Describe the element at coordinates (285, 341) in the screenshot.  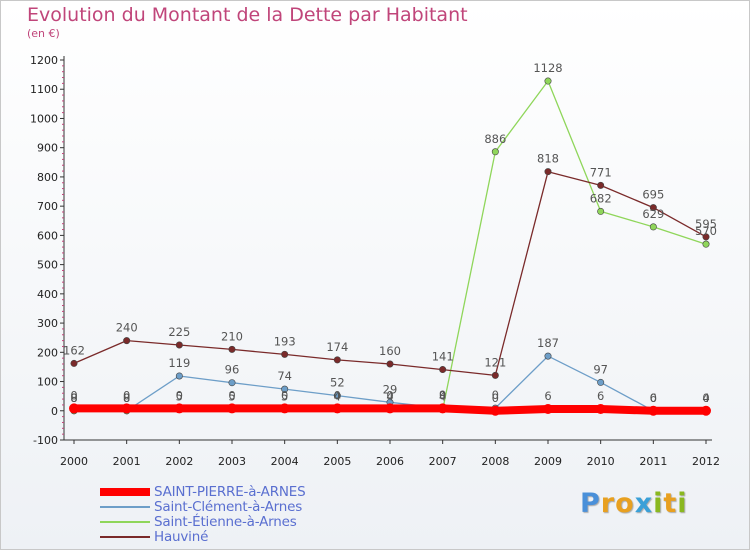
I see `data-label: 193` at that location.